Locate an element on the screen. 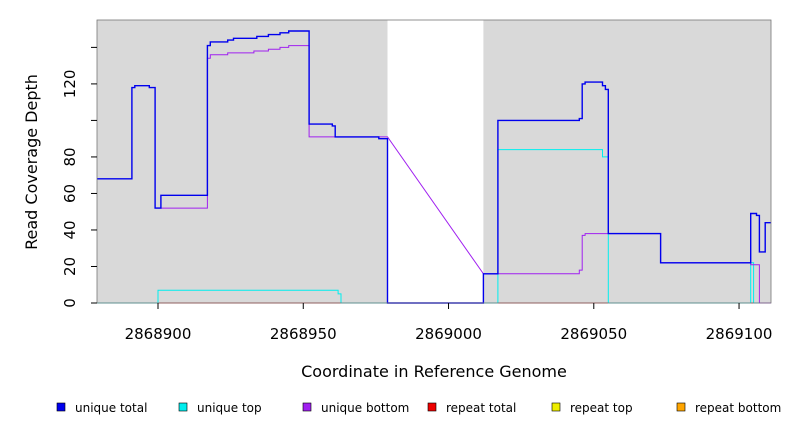 The height and width of the screenshot is (432, 792). legend-item: unique top is located at coordinates (220, 408).